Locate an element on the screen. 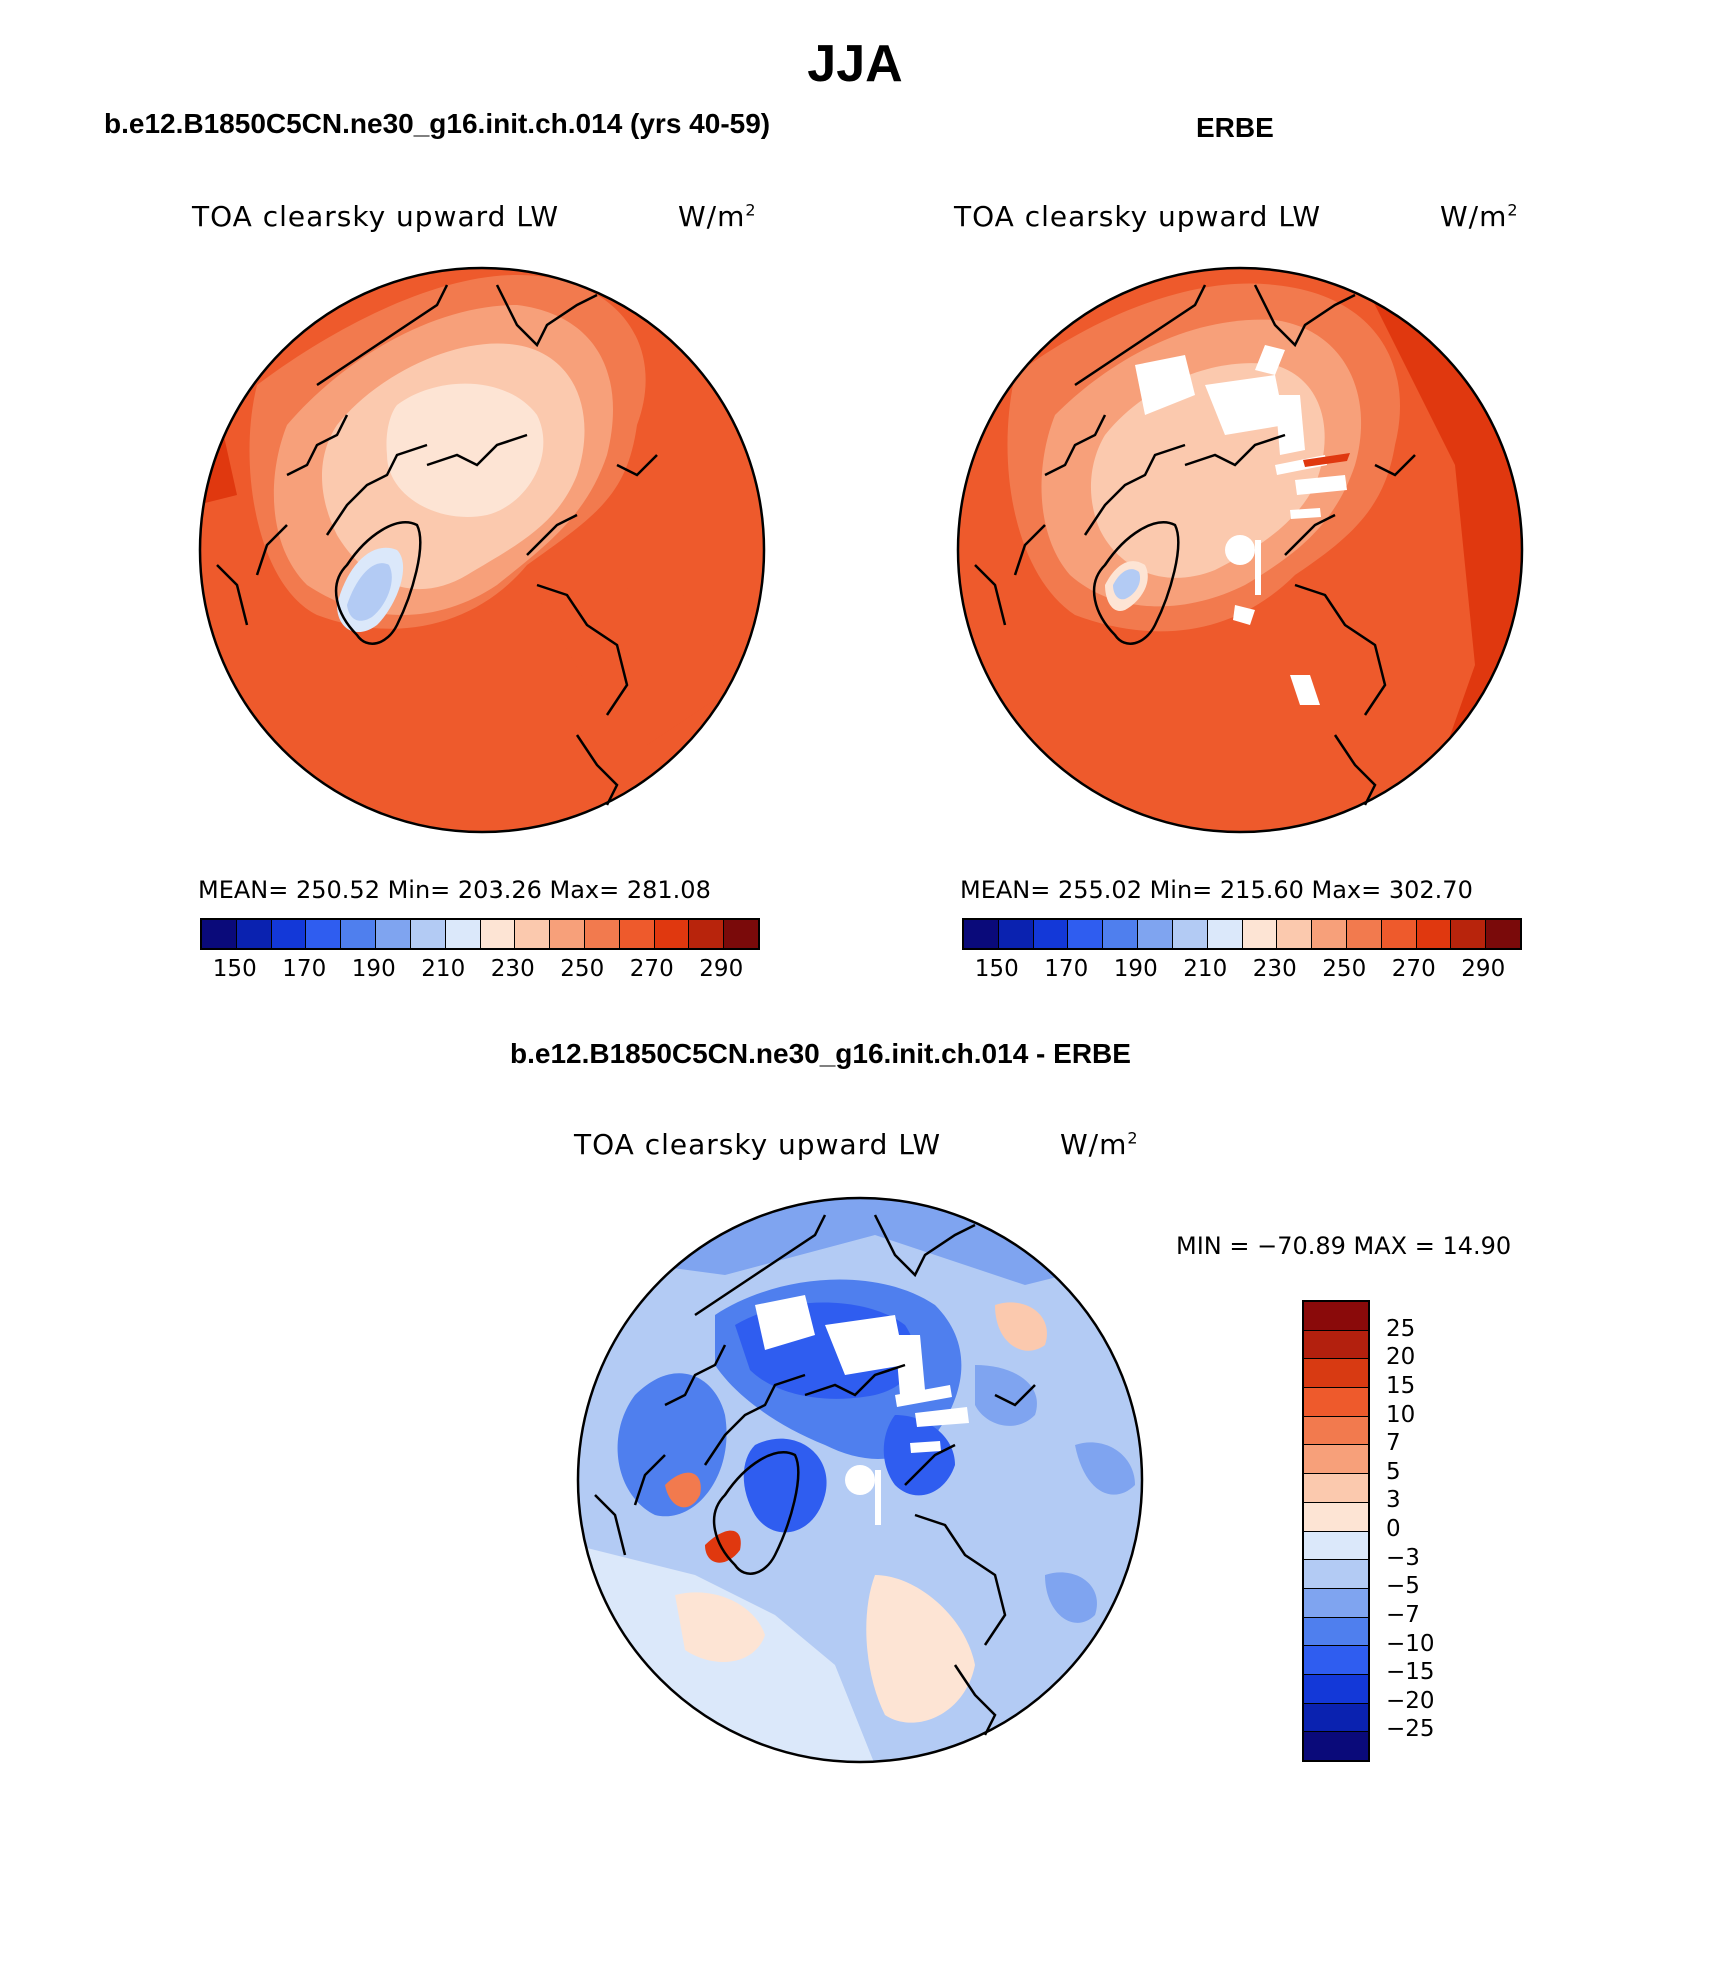 This screenshot has height=1972, width=1710. model-field-label: TOA clearsky upward LW is located at coordinates (376, 216).